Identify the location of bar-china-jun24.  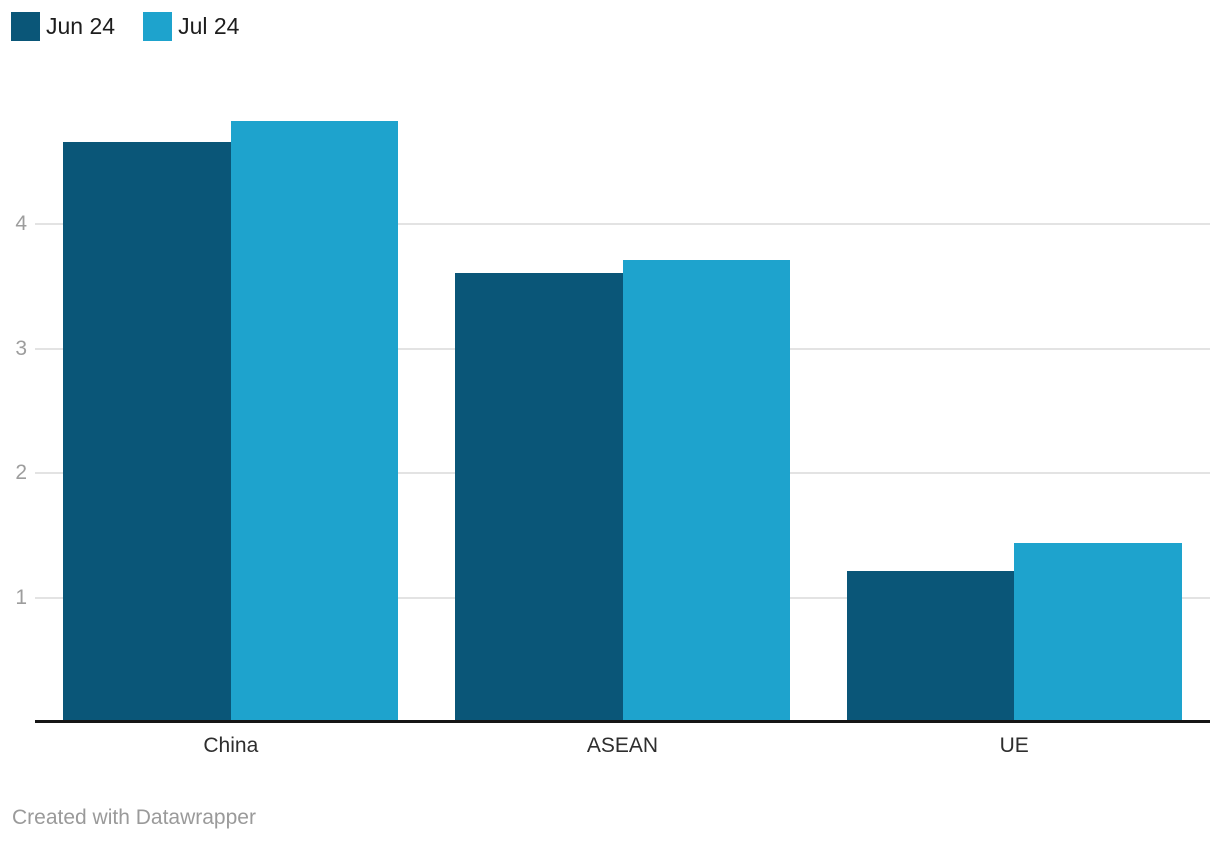
(147, 432).